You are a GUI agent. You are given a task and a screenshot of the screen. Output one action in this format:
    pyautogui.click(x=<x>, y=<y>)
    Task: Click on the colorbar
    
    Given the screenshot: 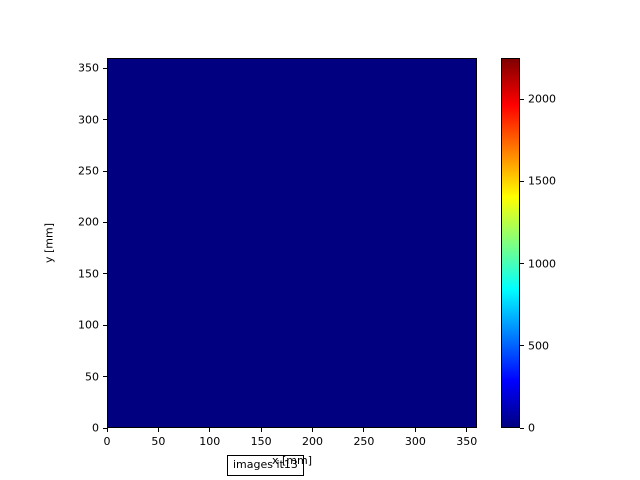 What is the action you would take?
    pyautogui.click(x=510, y=243)
    